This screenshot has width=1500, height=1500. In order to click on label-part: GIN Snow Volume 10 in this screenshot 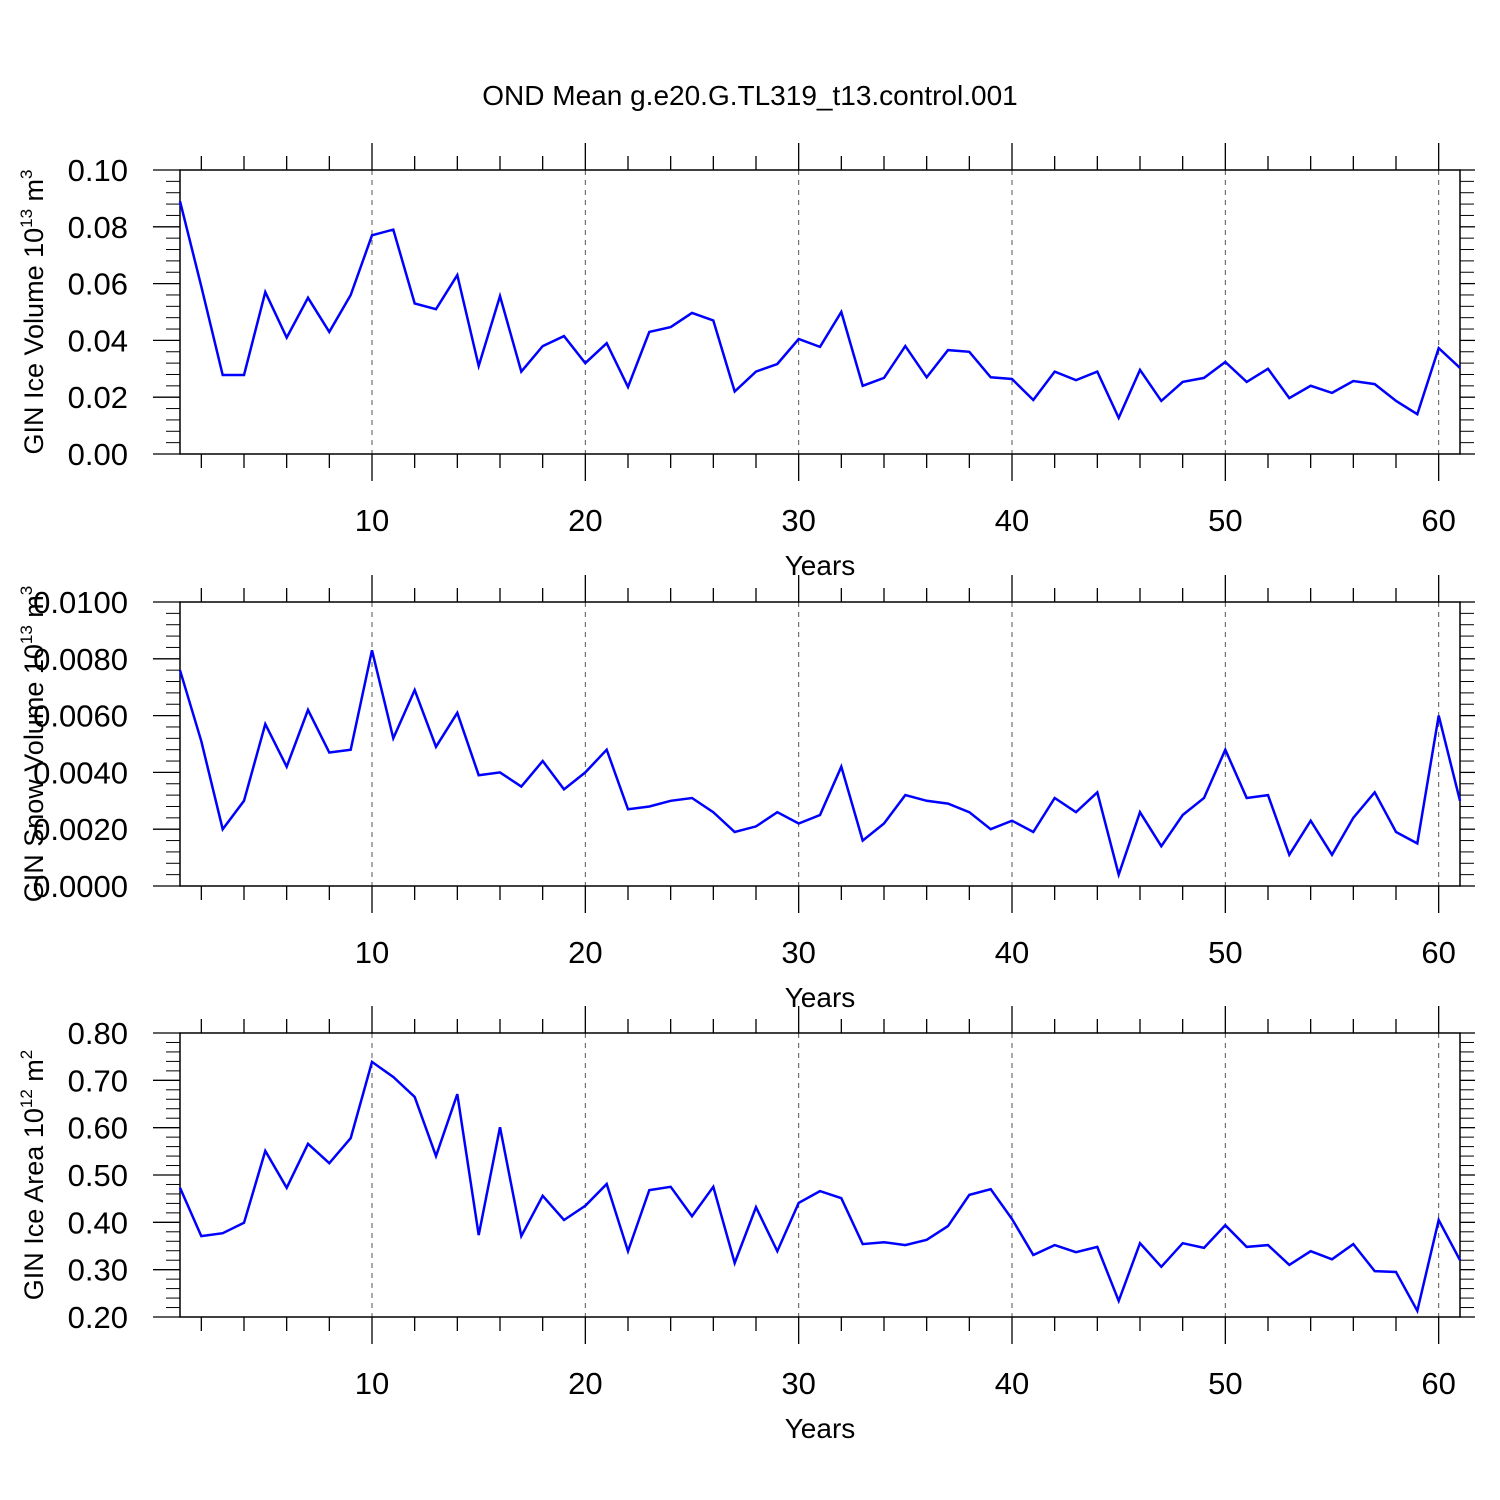, I will do `click(34, 773)`.